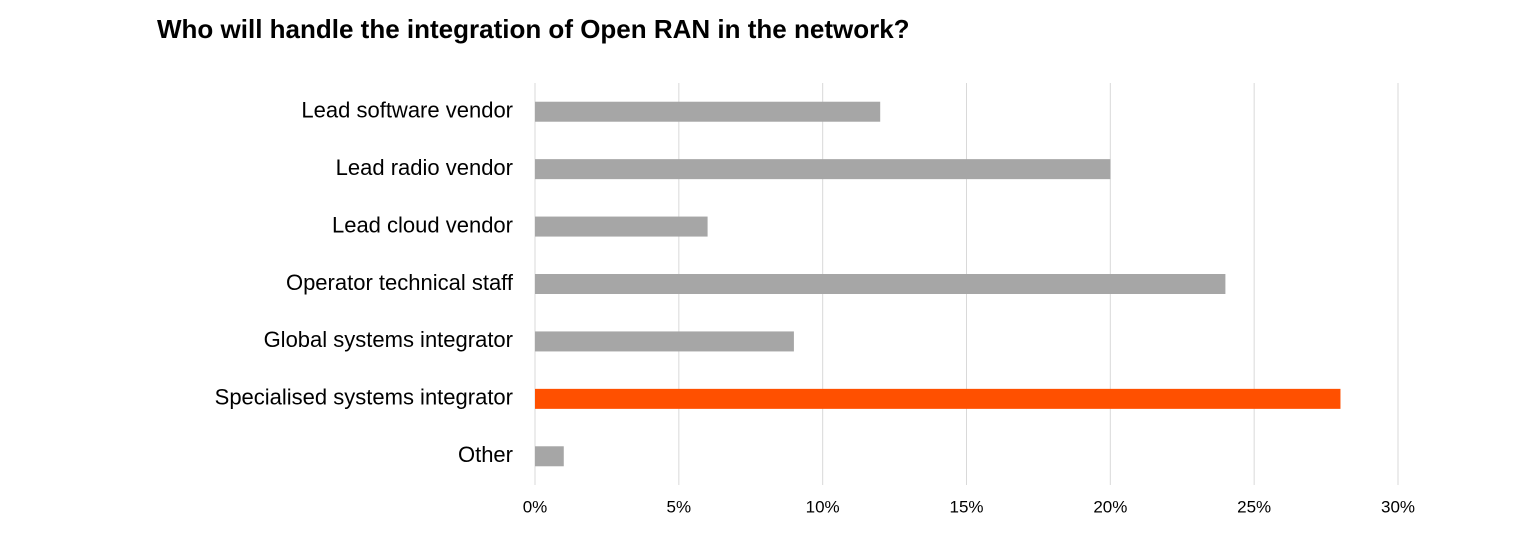 This screenshot has height=540, width=1536. What do you see at coordinates (388, 339) in the screenshot?
I see `category-label: Global systems integrator` at bounding box center [388, 339].